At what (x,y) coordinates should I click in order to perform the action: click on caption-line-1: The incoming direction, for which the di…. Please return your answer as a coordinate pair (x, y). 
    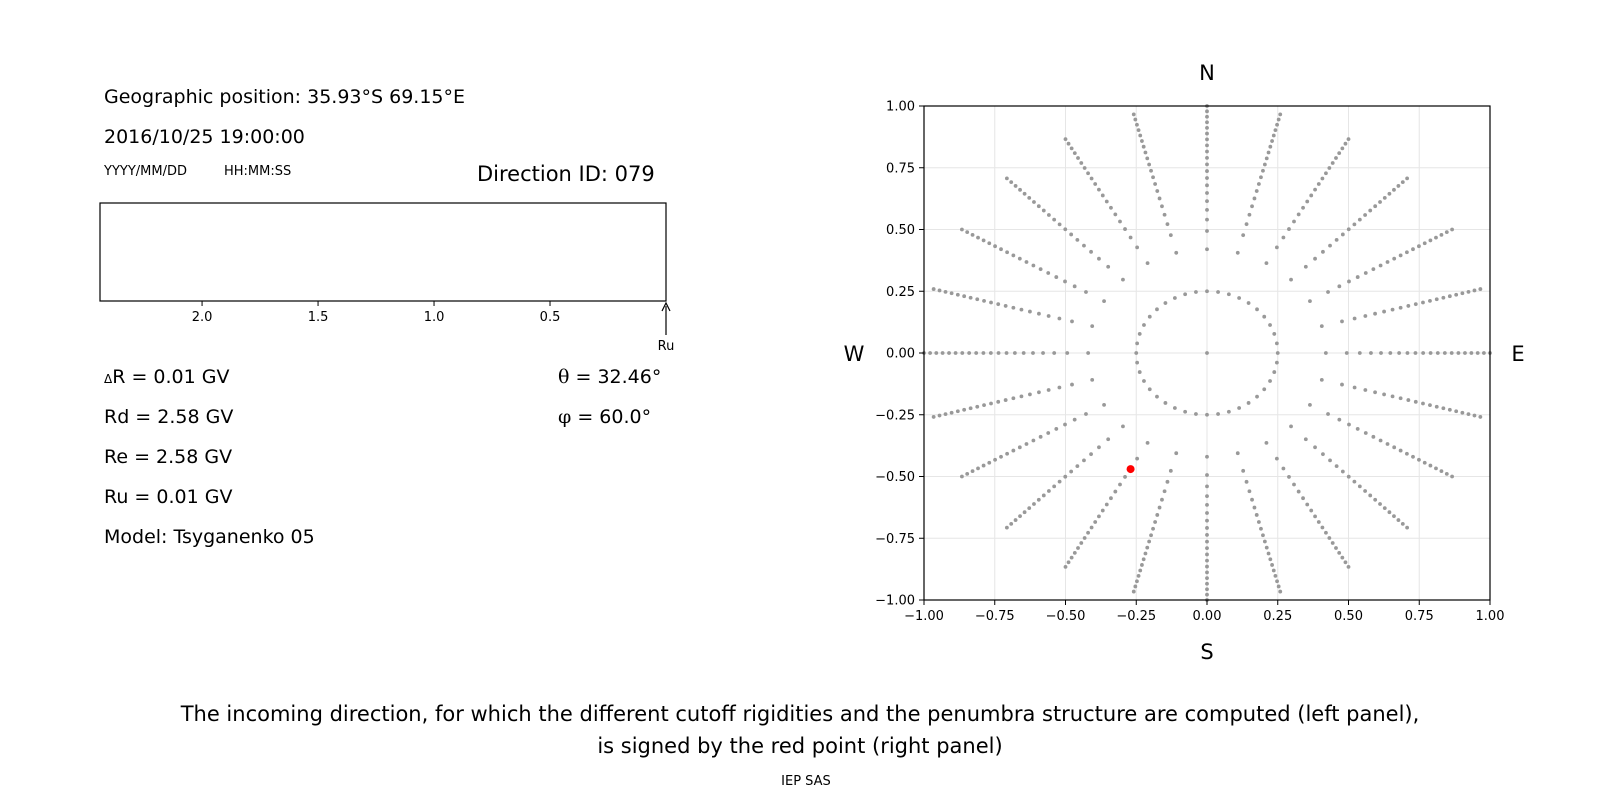
    Looking at the image, I should click on (800, 714).